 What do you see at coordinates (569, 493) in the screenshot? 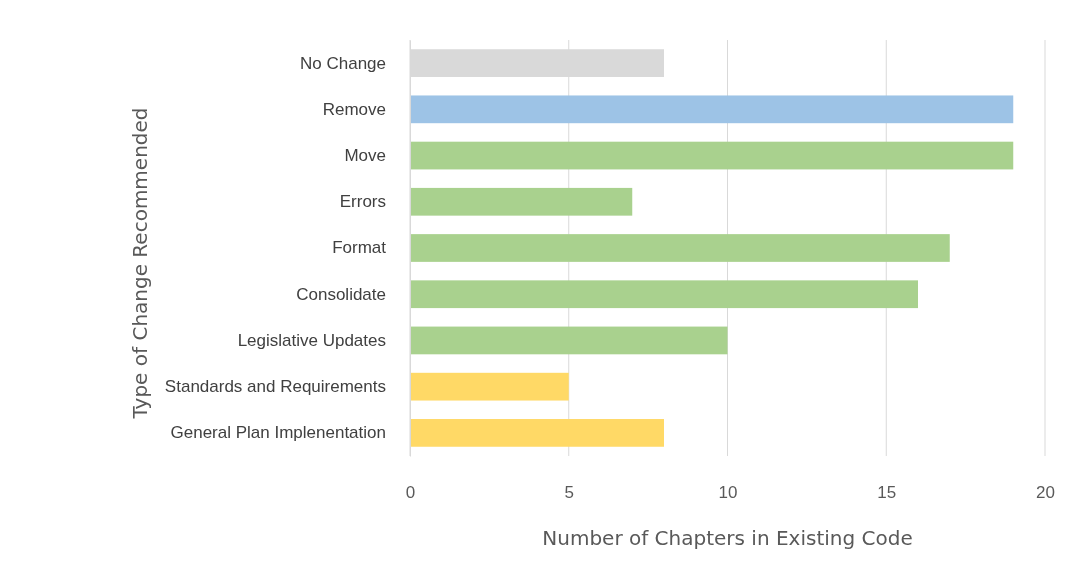
I see `x-tick-label: 5` at bounding box center [569, 493].